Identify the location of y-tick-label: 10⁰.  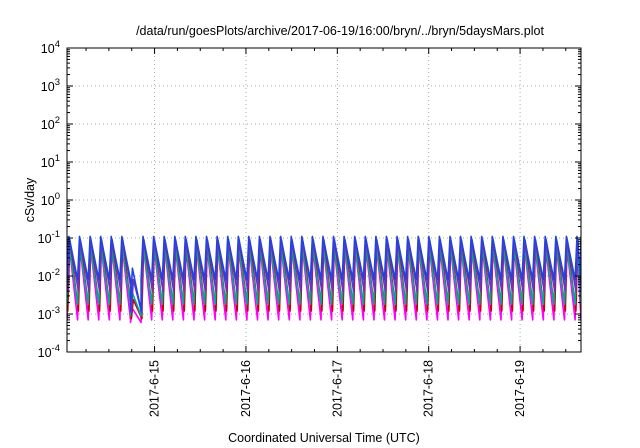
(50, 199).